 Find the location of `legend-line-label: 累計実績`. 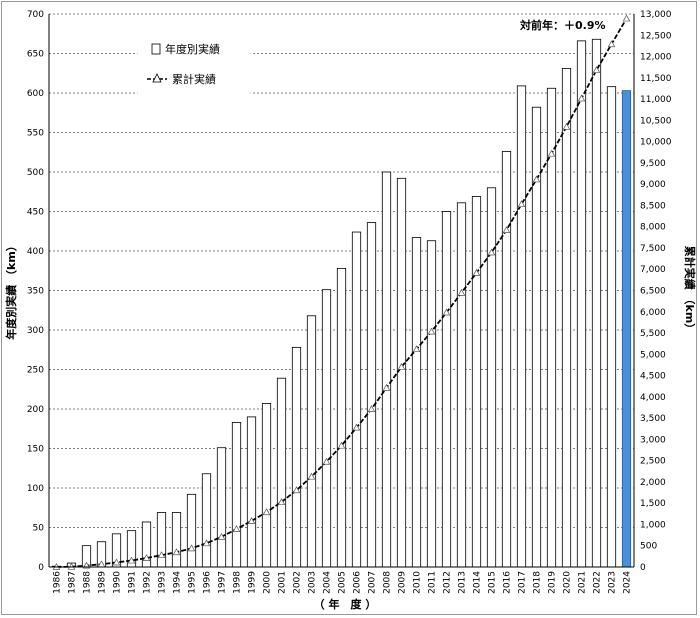

legend-line-label: 累計実績 is located at coordinates (194, 79).